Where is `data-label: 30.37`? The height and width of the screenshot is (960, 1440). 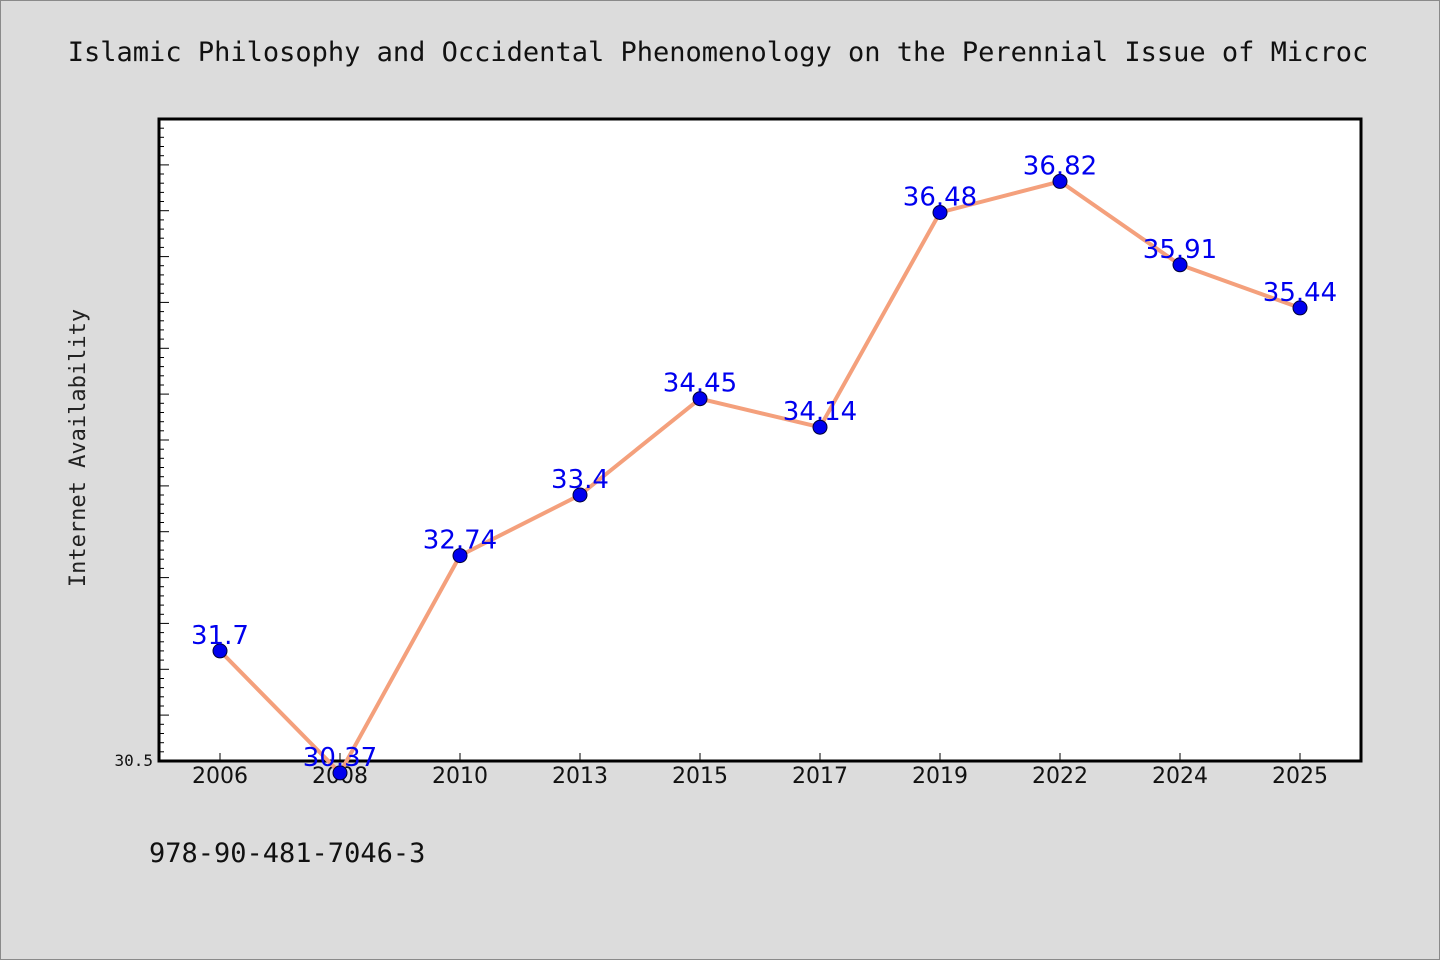
data-label: 30.37 is located at coordinates (340, 758).